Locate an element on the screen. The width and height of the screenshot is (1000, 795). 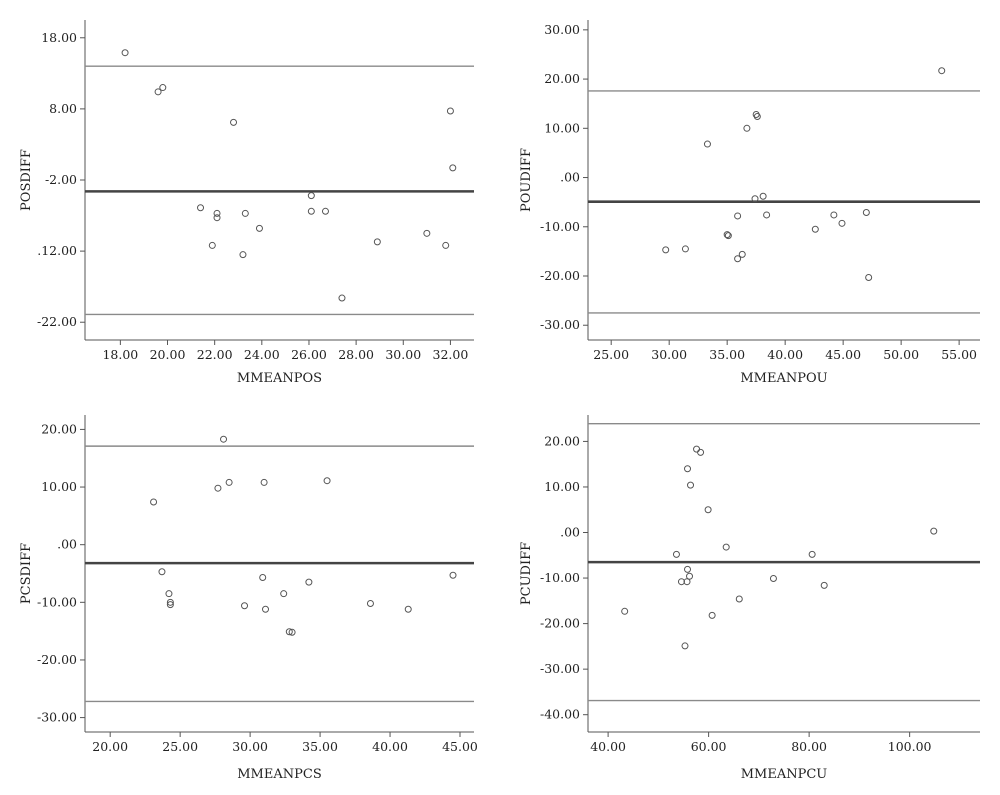
y-tick-label: 18.00 is located at coordinates (59, 37).